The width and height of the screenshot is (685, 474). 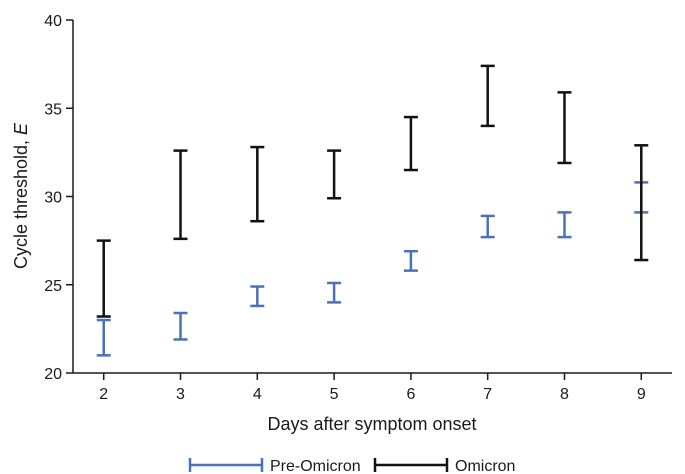 I want to click on y-axis-title: Cycle threshold, E, so click(x=21, y=195).